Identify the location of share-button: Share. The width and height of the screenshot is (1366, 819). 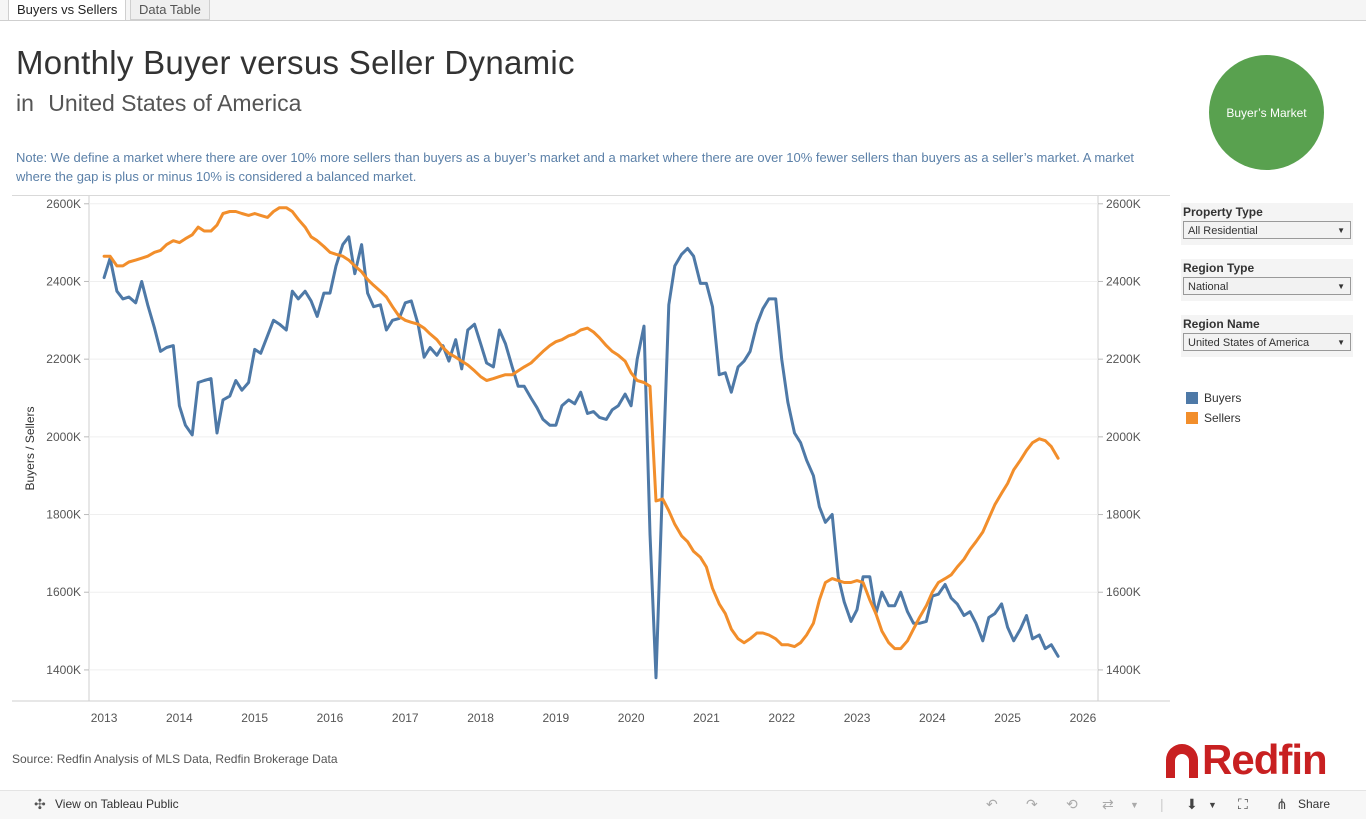
(1314, 804).